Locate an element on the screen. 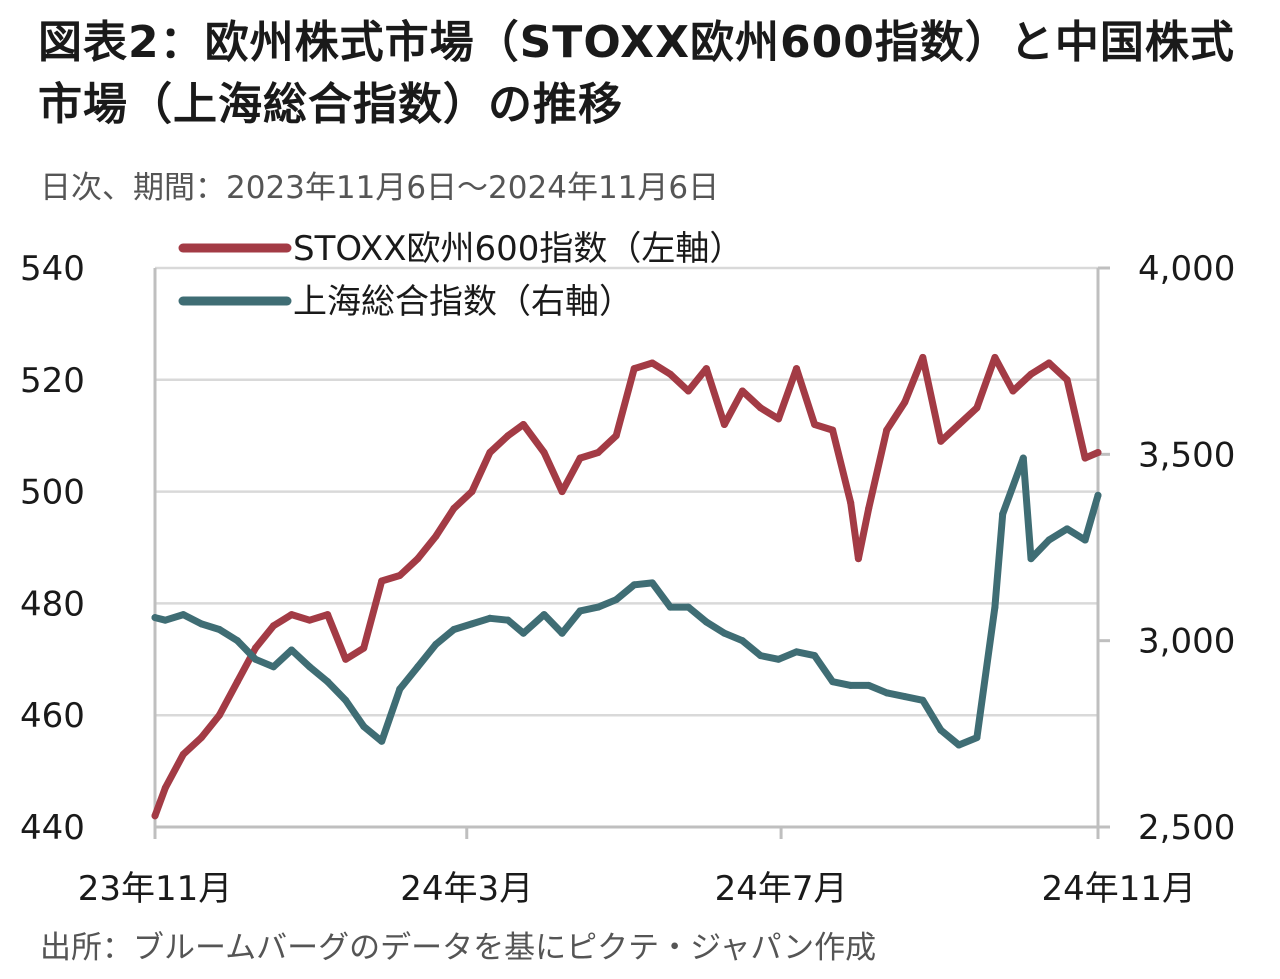 Image resolution: width=1280 pixels, height=979 pixels. y-left-tick-label: 500 is located at coordinates (52, 493).